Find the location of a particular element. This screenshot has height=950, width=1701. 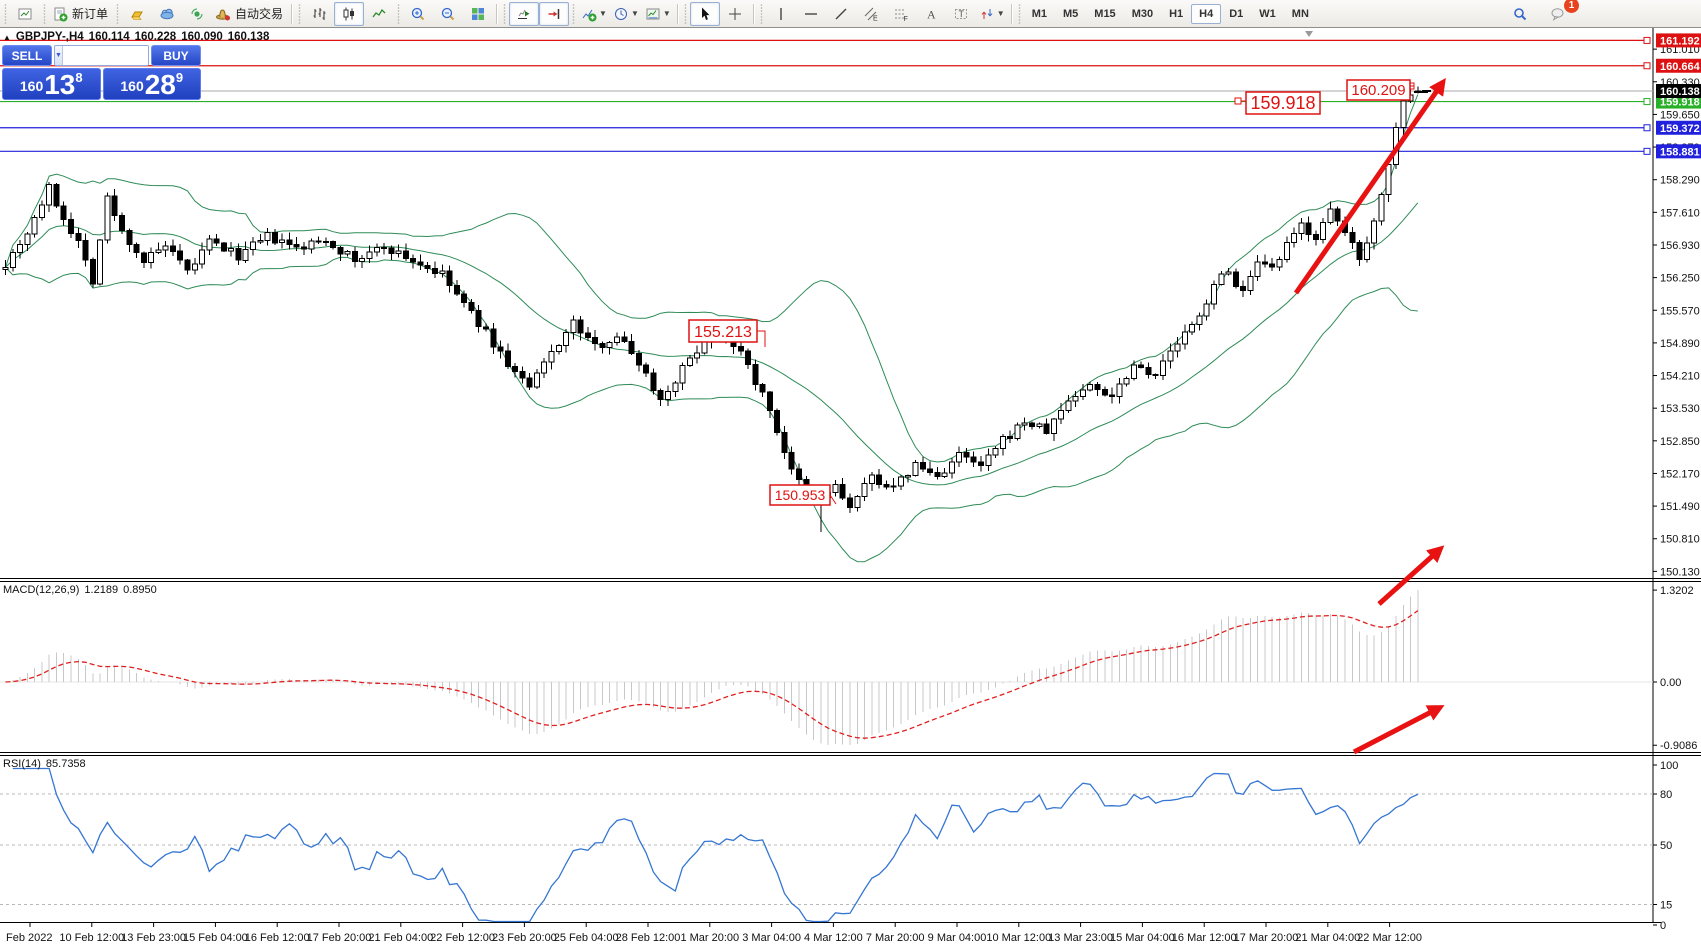

tile-windows-icon-glyph is located at coordinates (478, 14).